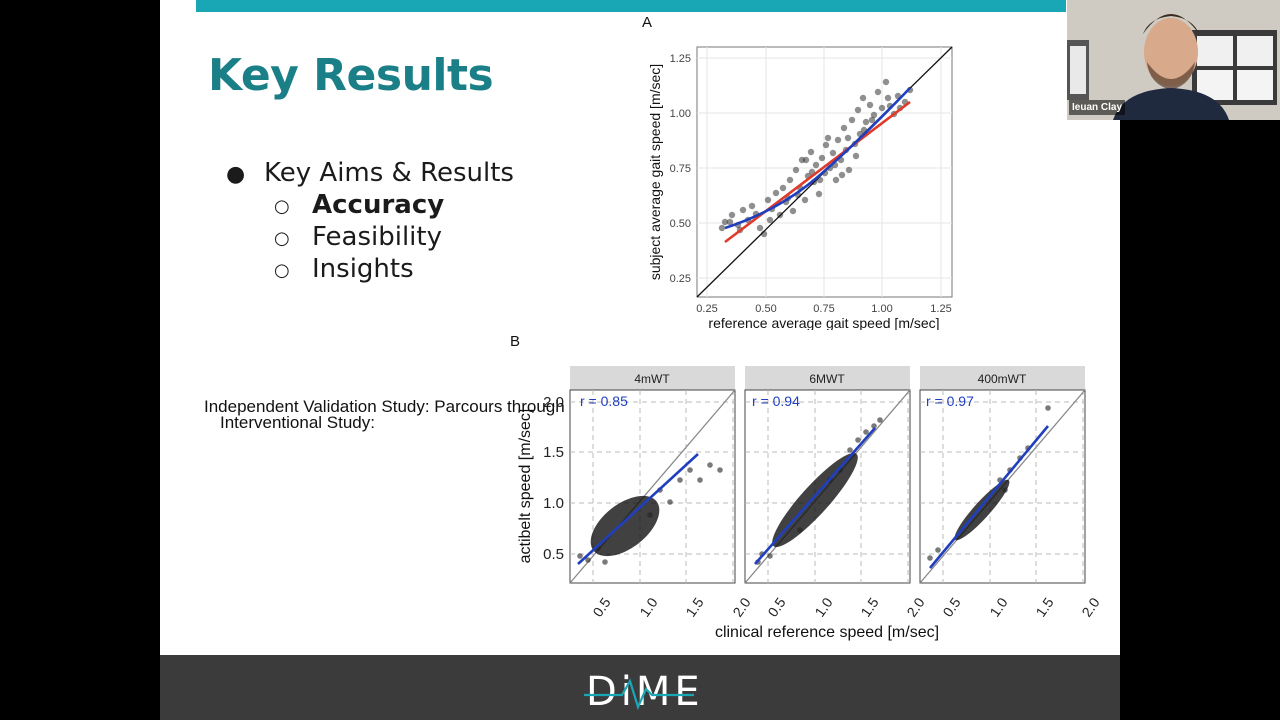 The image size is (1280, 720). I want to click on panel-a-ytick: 1.25, so click(680, 59).